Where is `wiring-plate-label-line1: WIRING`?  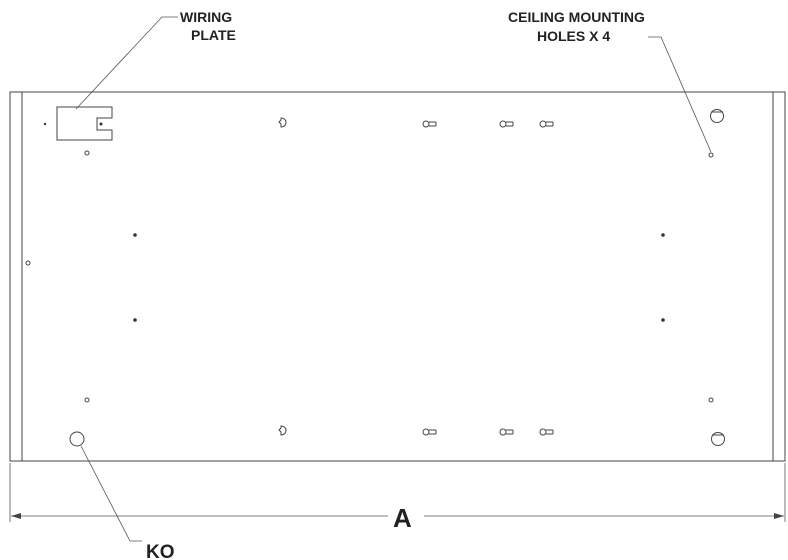 wiring-plate-label-line1: WIRING is located at coordinates (206, 17).